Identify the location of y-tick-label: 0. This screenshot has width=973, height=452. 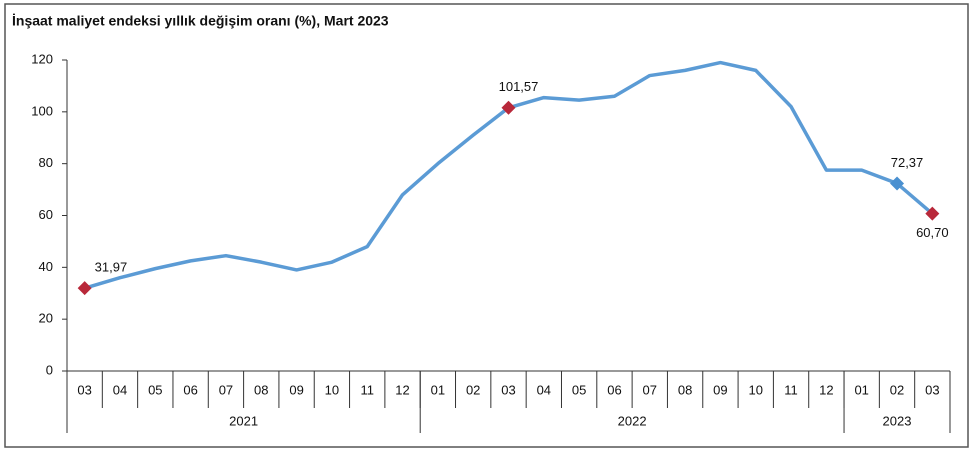
(49, 369).